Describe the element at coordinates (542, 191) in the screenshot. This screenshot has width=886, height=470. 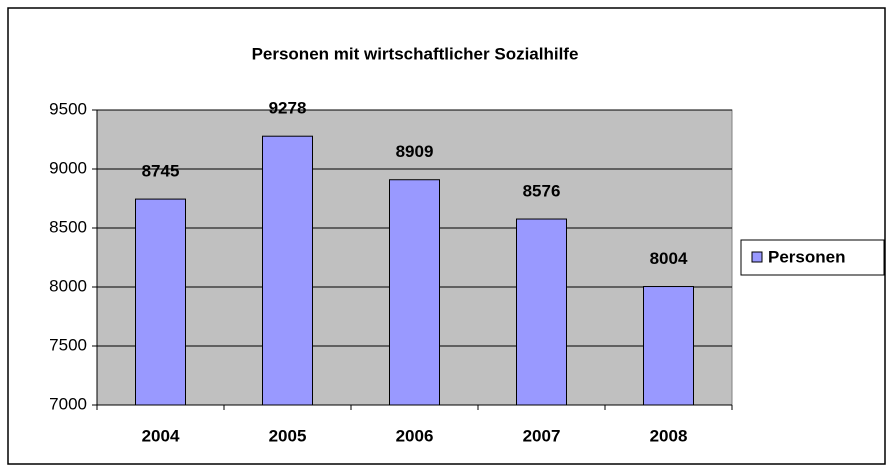
I see `data-label: 8576` at that location.